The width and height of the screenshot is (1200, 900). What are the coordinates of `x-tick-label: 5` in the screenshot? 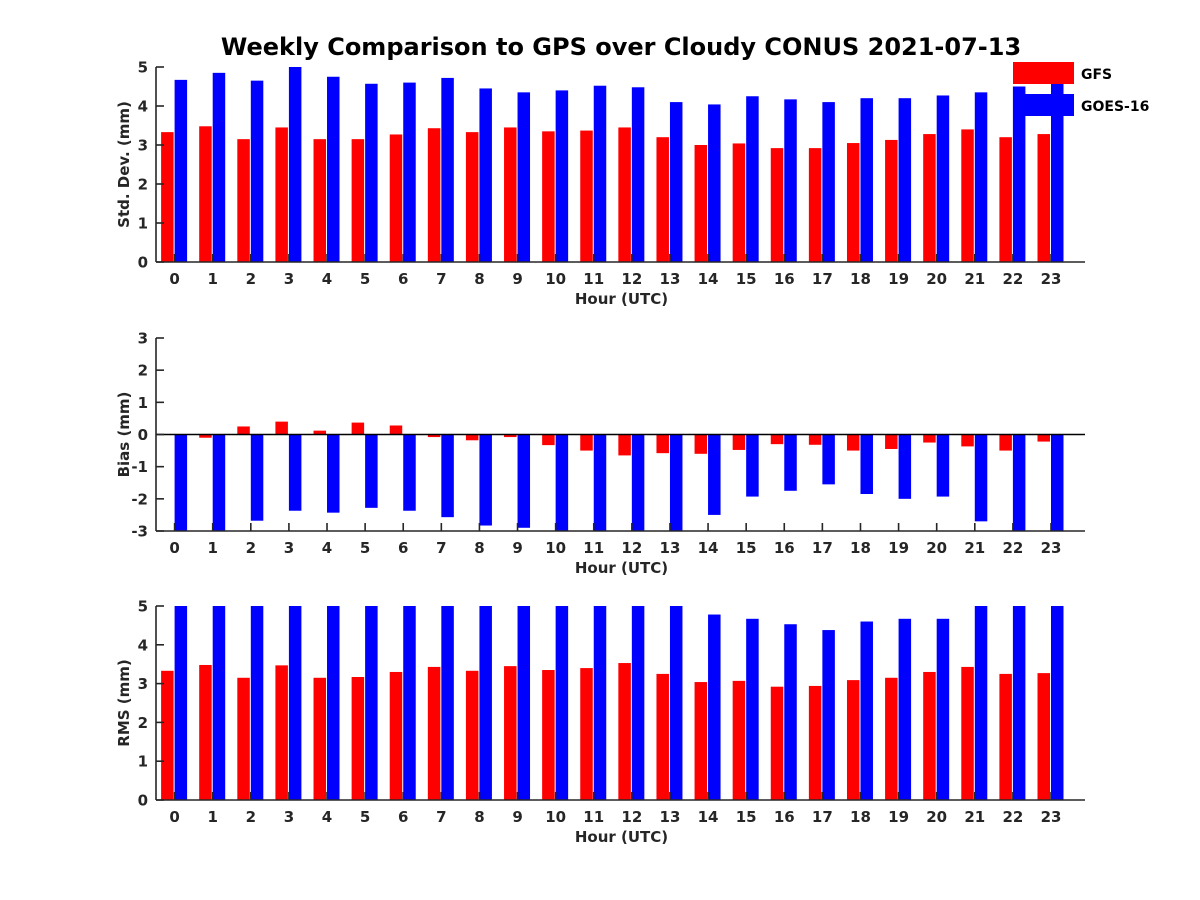 It's located at (365, 279).